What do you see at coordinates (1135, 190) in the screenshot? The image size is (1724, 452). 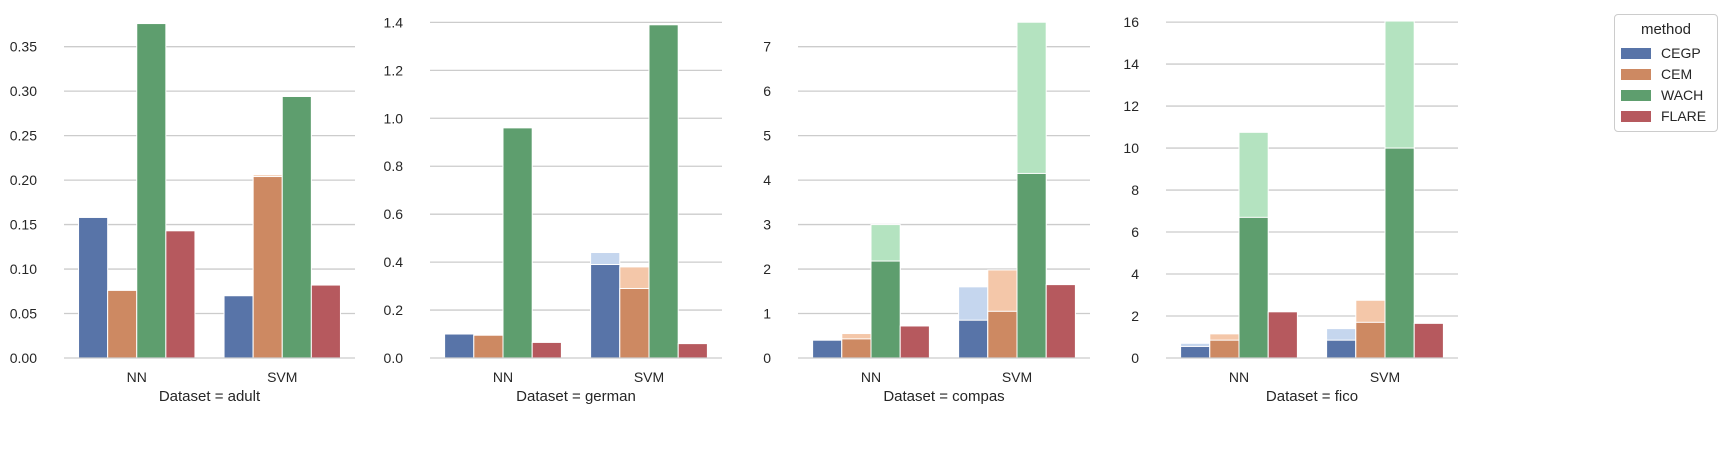 I see `y-tick-label: 8` at bounding box center [1135, 190].